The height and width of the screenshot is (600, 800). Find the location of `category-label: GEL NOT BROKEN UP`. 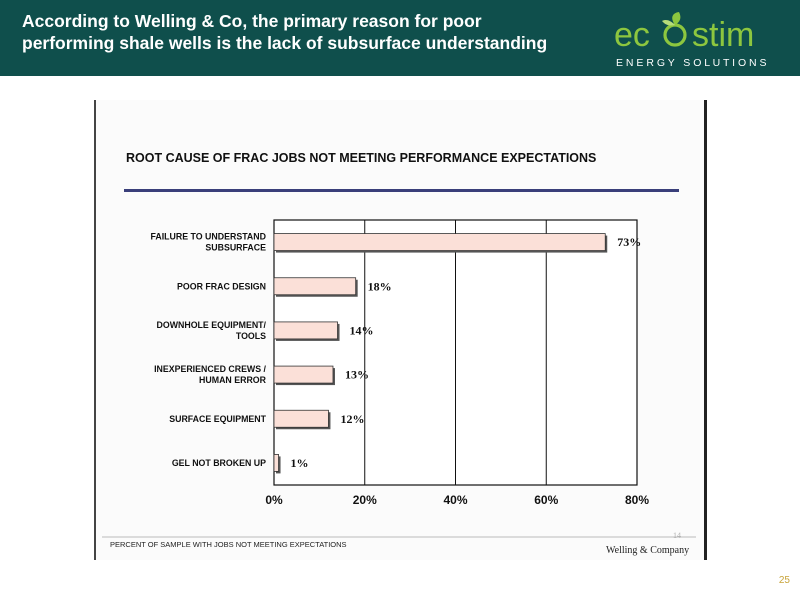

category-label: GEL NOT BROKEN UP is located at coordinates (219, 463).